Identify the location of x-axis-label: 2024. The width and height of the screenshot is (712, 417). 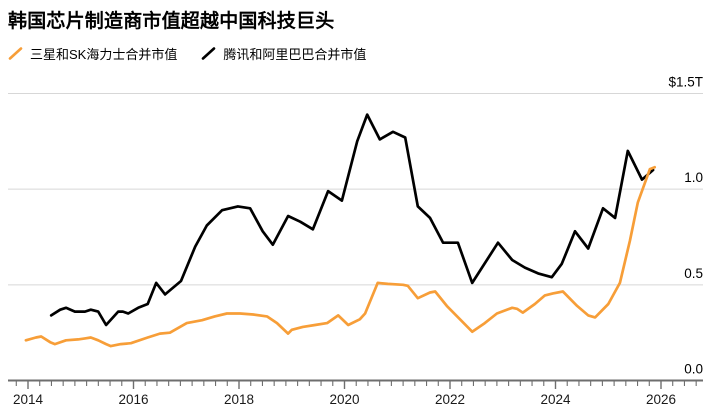
(555, 399).